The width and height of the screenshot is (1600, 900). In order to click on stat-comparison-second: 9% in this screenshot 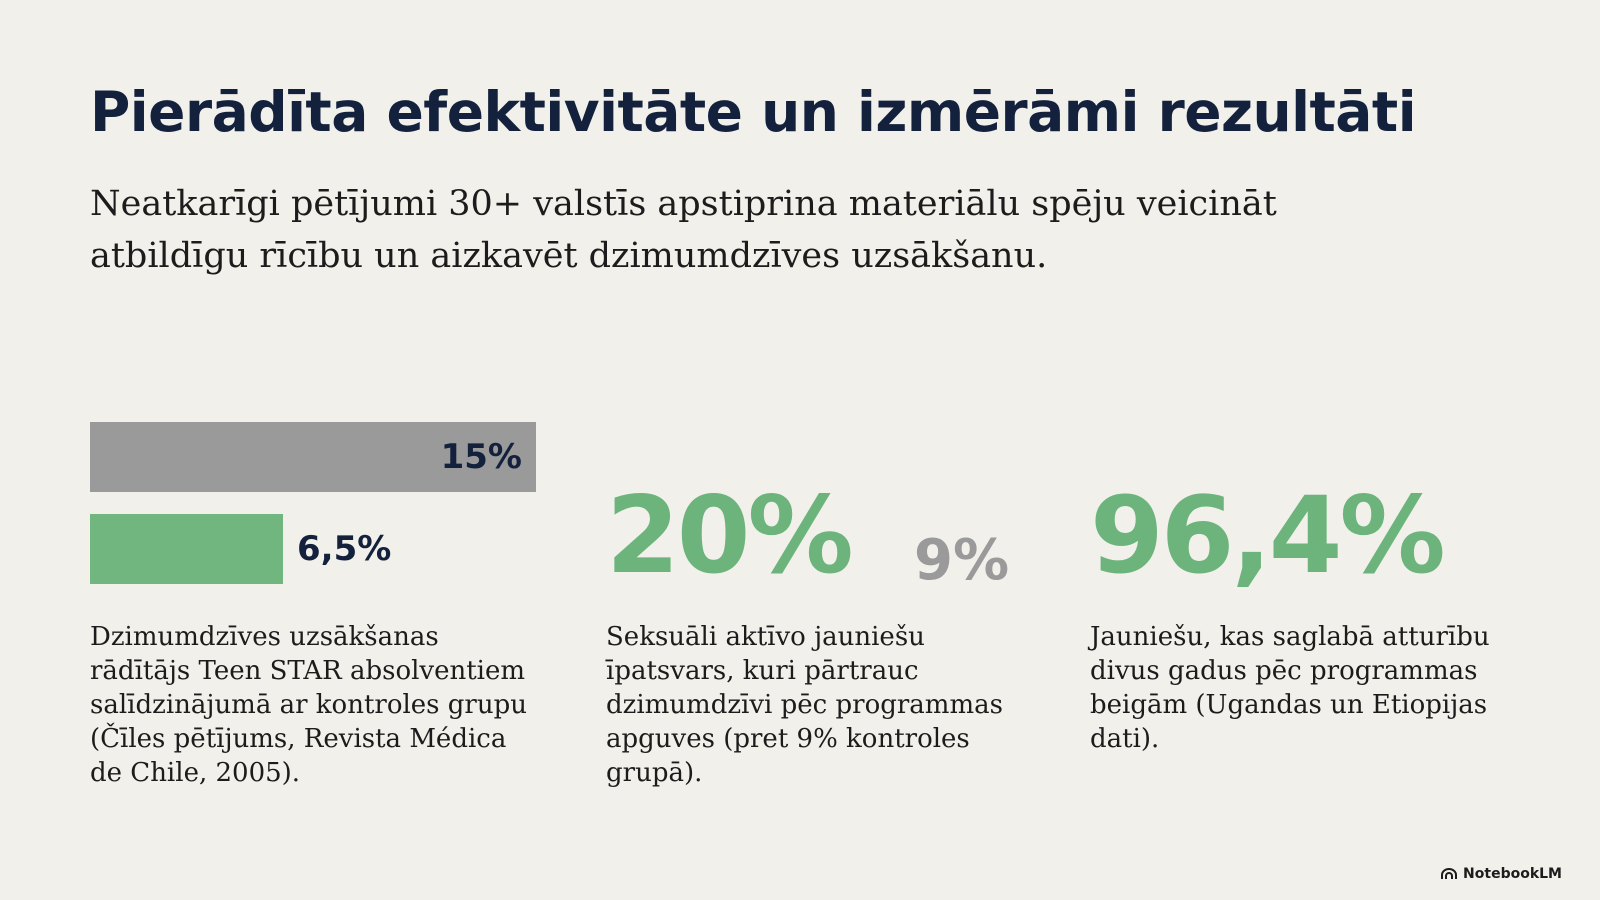, I will do `click(962, 560)`.